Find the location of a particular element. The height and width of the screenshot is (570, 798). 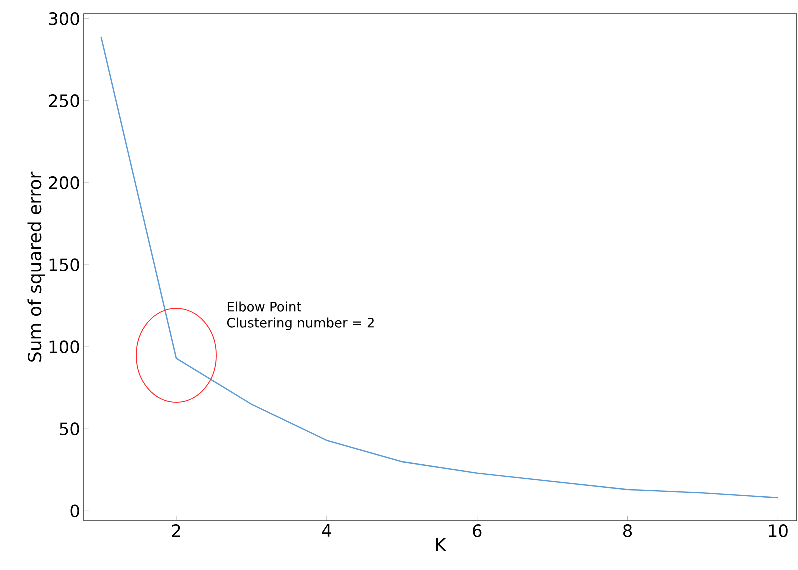

x-tick-label: 8 is located at coordinates (628, 531).